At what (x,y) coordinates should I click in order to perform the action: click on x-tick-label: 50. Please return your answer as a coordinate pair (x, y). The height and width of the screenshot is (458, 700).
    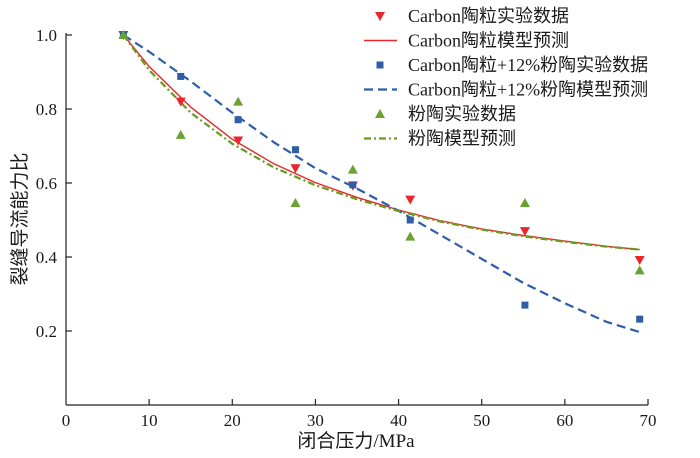
    Looking at the image, I should click on (481, 420).